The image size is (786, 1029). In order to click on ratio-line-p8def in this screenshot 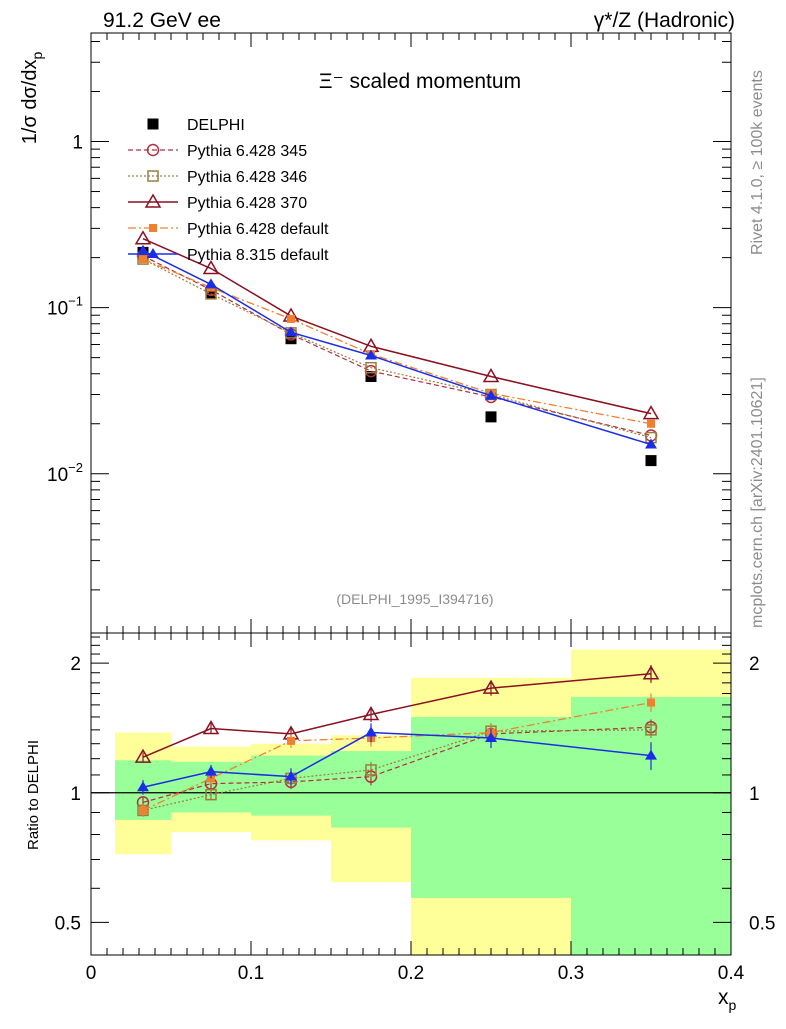, I will do `click(397, 759)`.